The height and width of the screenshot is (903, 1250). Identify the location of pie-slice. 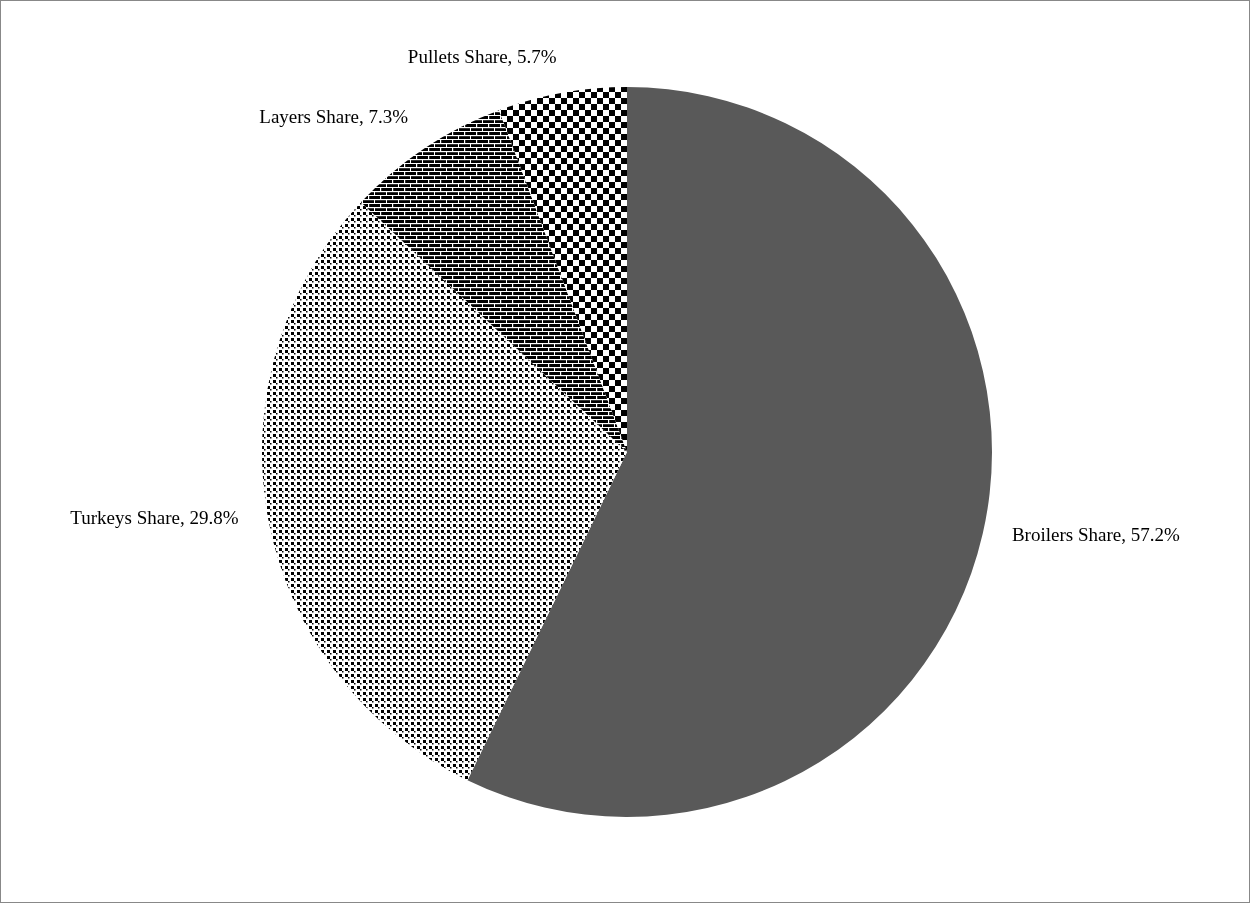
(563, 269).